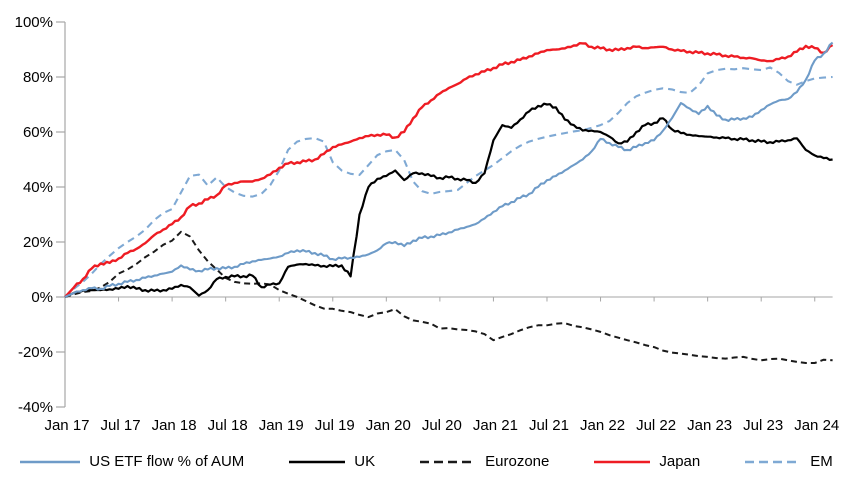 The height and width of the screenshot is (494, 852). Describe the element at coordinates (228, 425) in the screenshot. I see `x-tick-label: Jul 18` at that location.